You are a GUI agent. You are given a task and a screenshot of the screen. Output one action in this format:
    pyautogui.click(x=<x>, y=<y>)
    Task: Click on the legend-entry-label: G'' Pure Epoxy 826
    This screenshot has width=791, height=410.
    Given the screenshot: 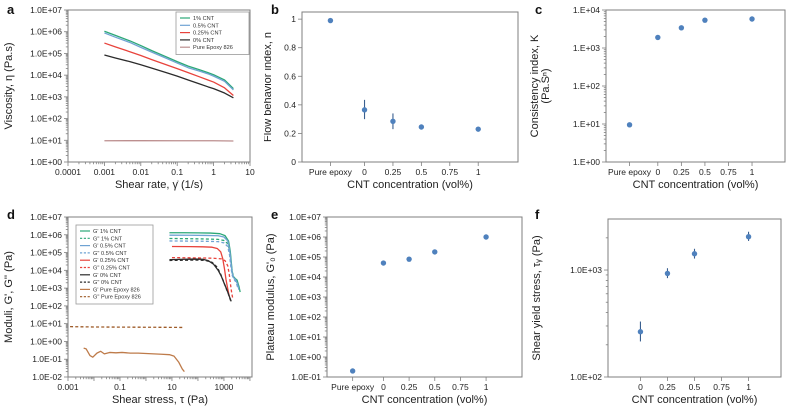 What is the action you would take?
    pyautogui.click(x=117, y=298)
    